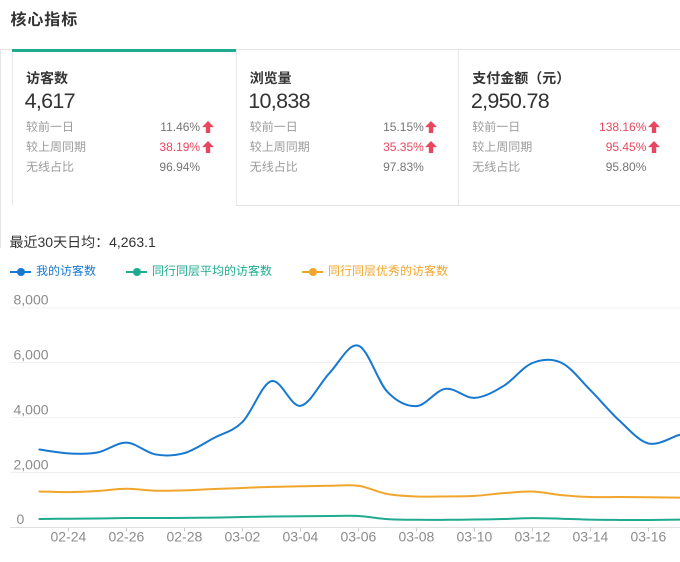 This screenshot has width=680, height=562. I want to click on avg-30d-value: 4,263.1, so click(132, 242).